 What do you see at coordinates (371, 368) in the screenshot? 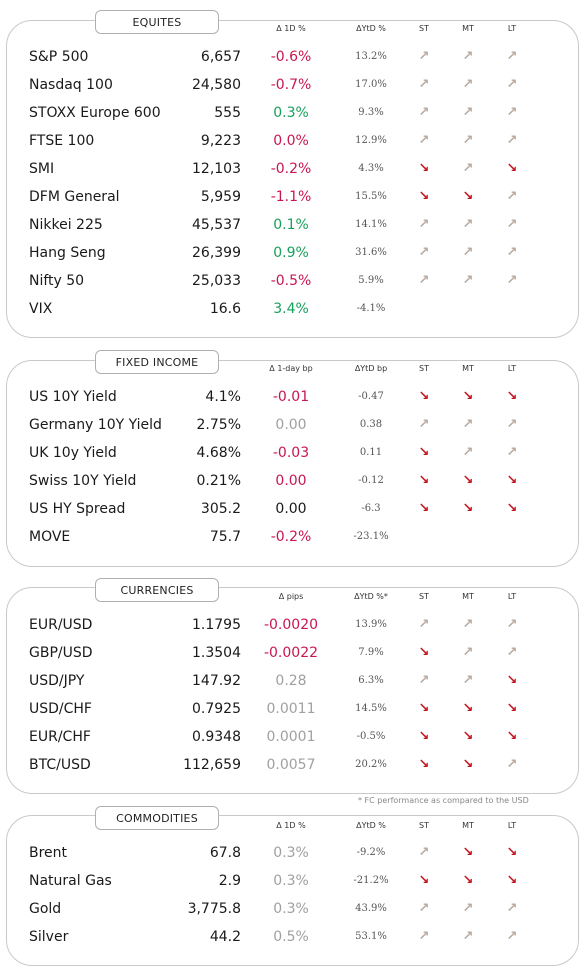
I see `fixed-income-header-ytd: ΔYtD bp` at bounding box center [371, 368].